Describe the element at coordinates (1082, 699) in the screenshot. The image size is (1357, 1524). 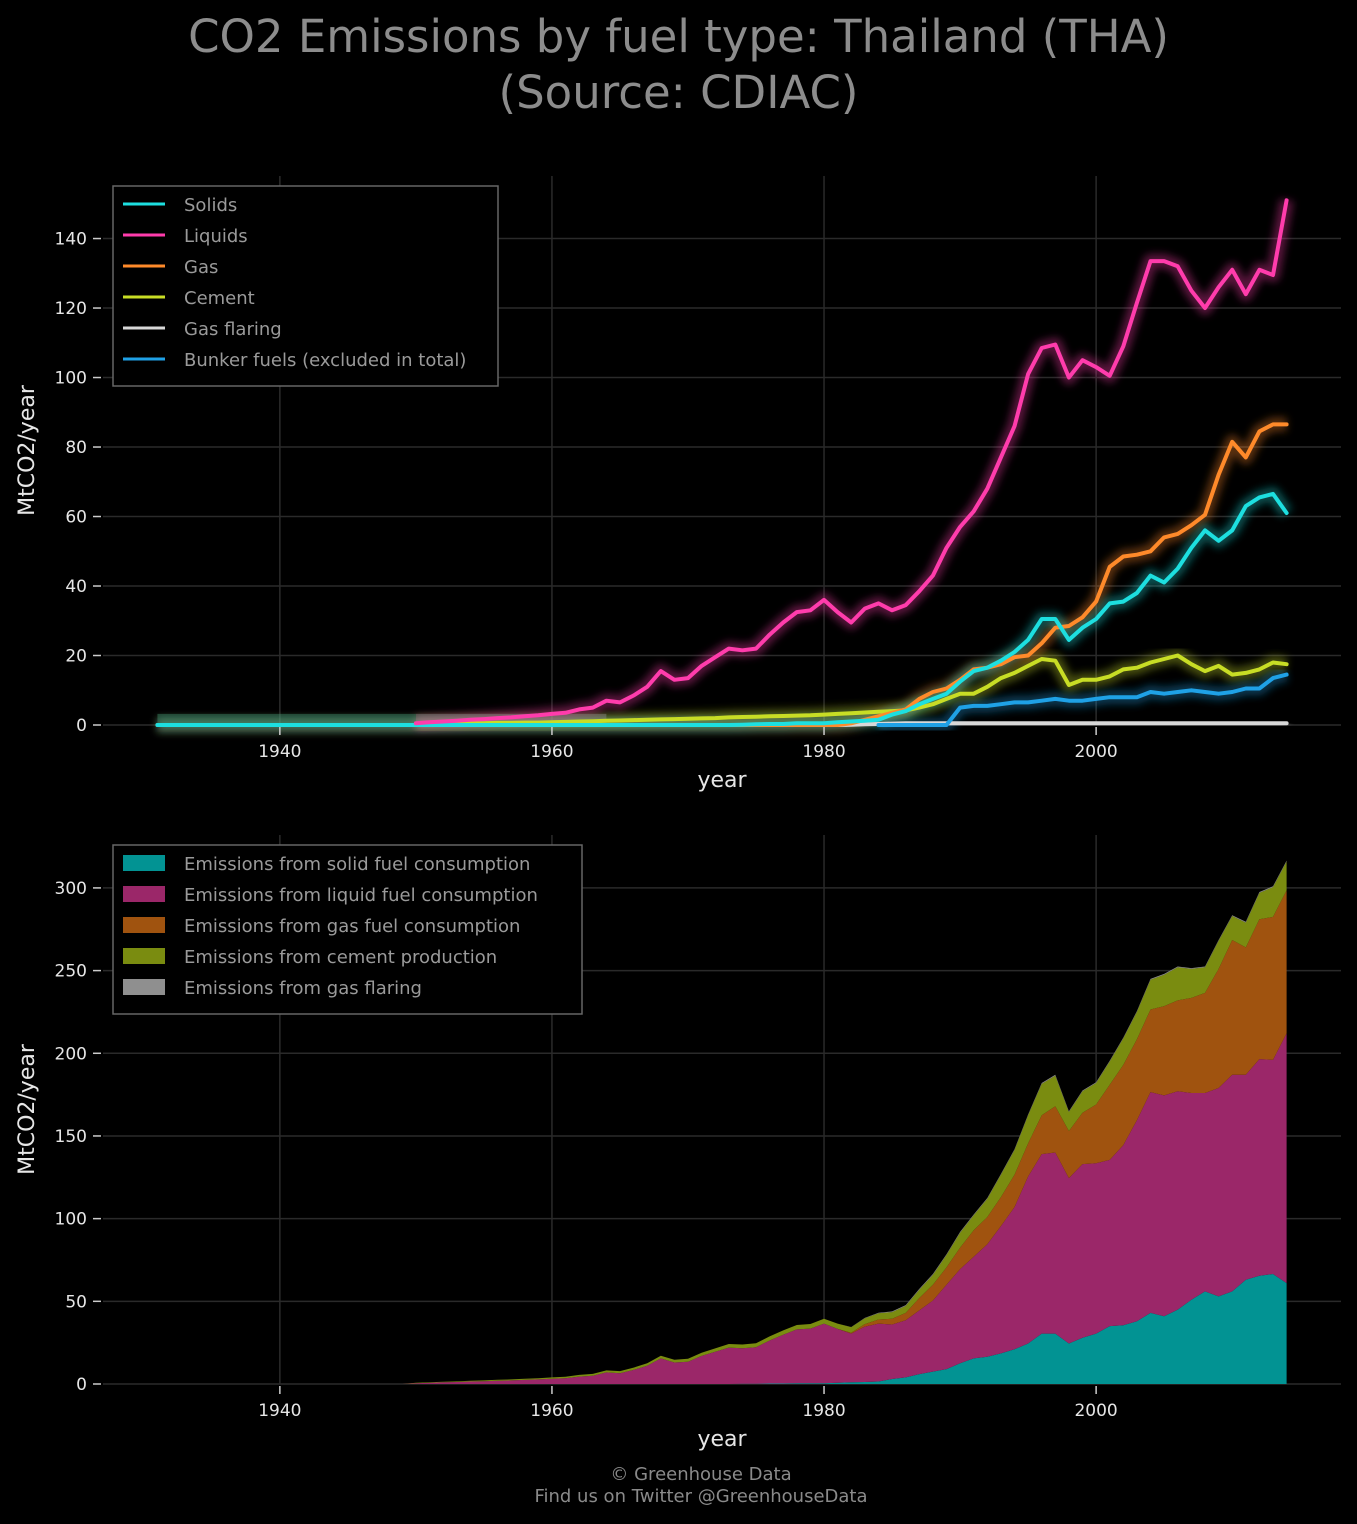
I see `line-bunker-fuels-excluded-in-total` at that location.